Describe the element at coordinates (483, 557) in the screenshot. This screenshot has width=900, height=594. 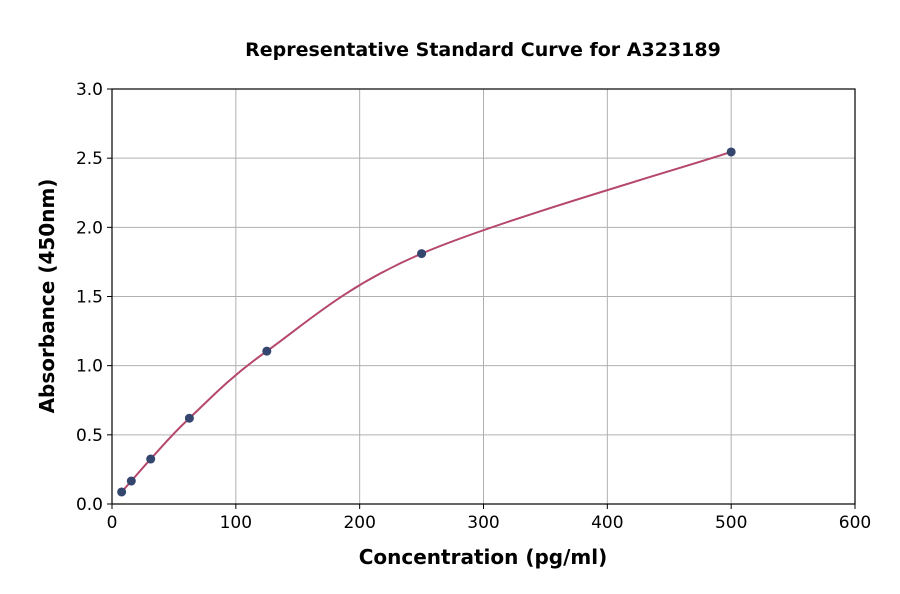
I see `x-axis-label: Concentration (pg/ml)` at that location.